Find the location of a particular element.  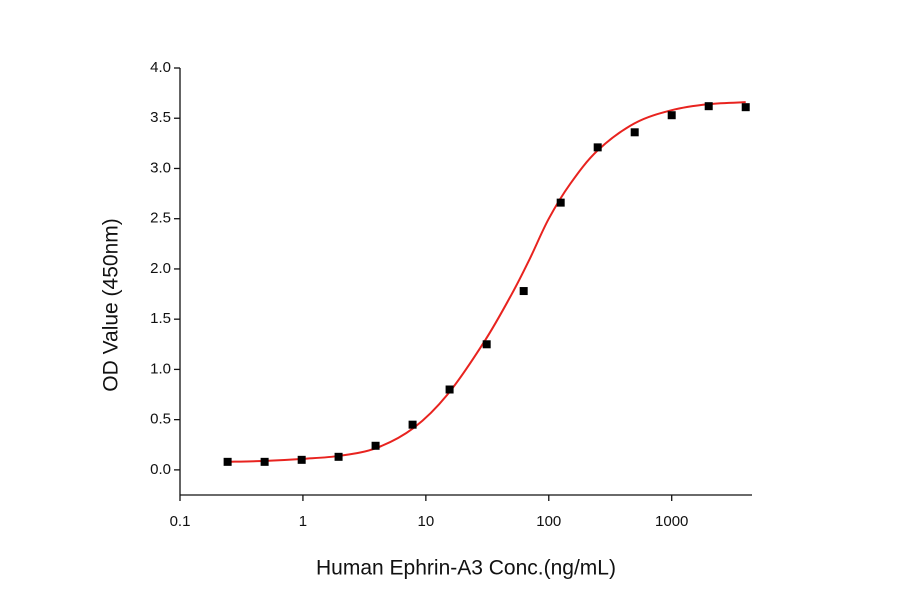

y-tick-label: 1.5 is located at coordinates (160, 318).